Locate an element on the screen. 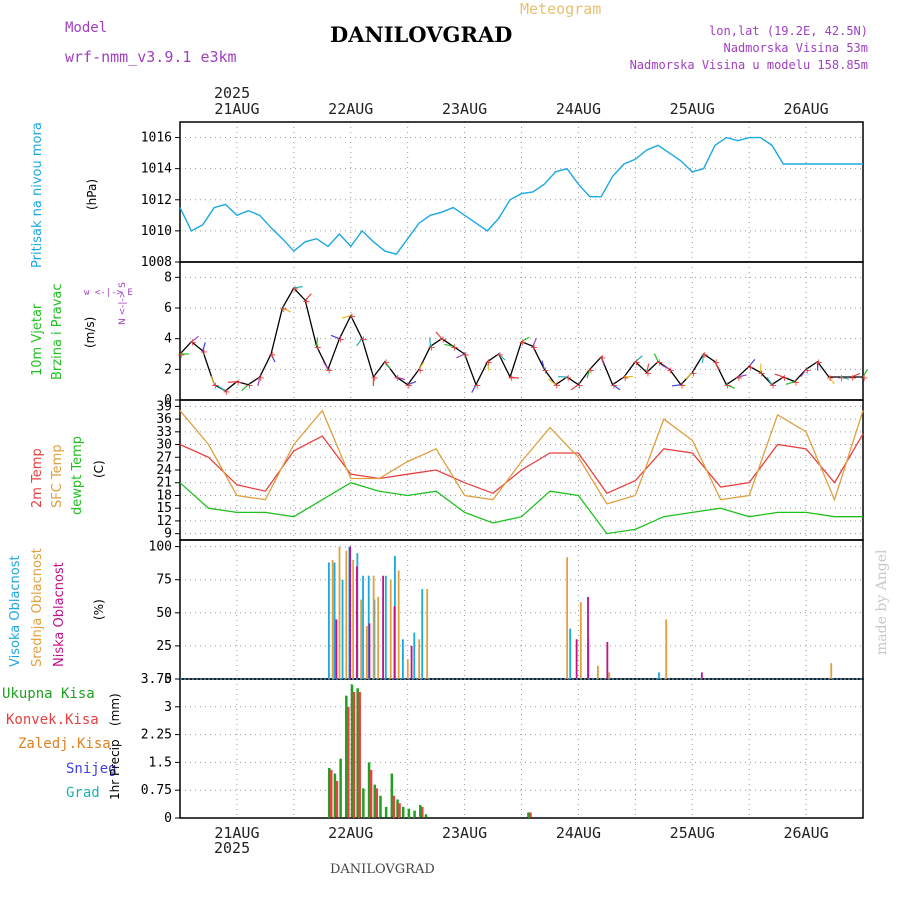  y-tick-label: 3.75 is located at coordinates (156, 679).